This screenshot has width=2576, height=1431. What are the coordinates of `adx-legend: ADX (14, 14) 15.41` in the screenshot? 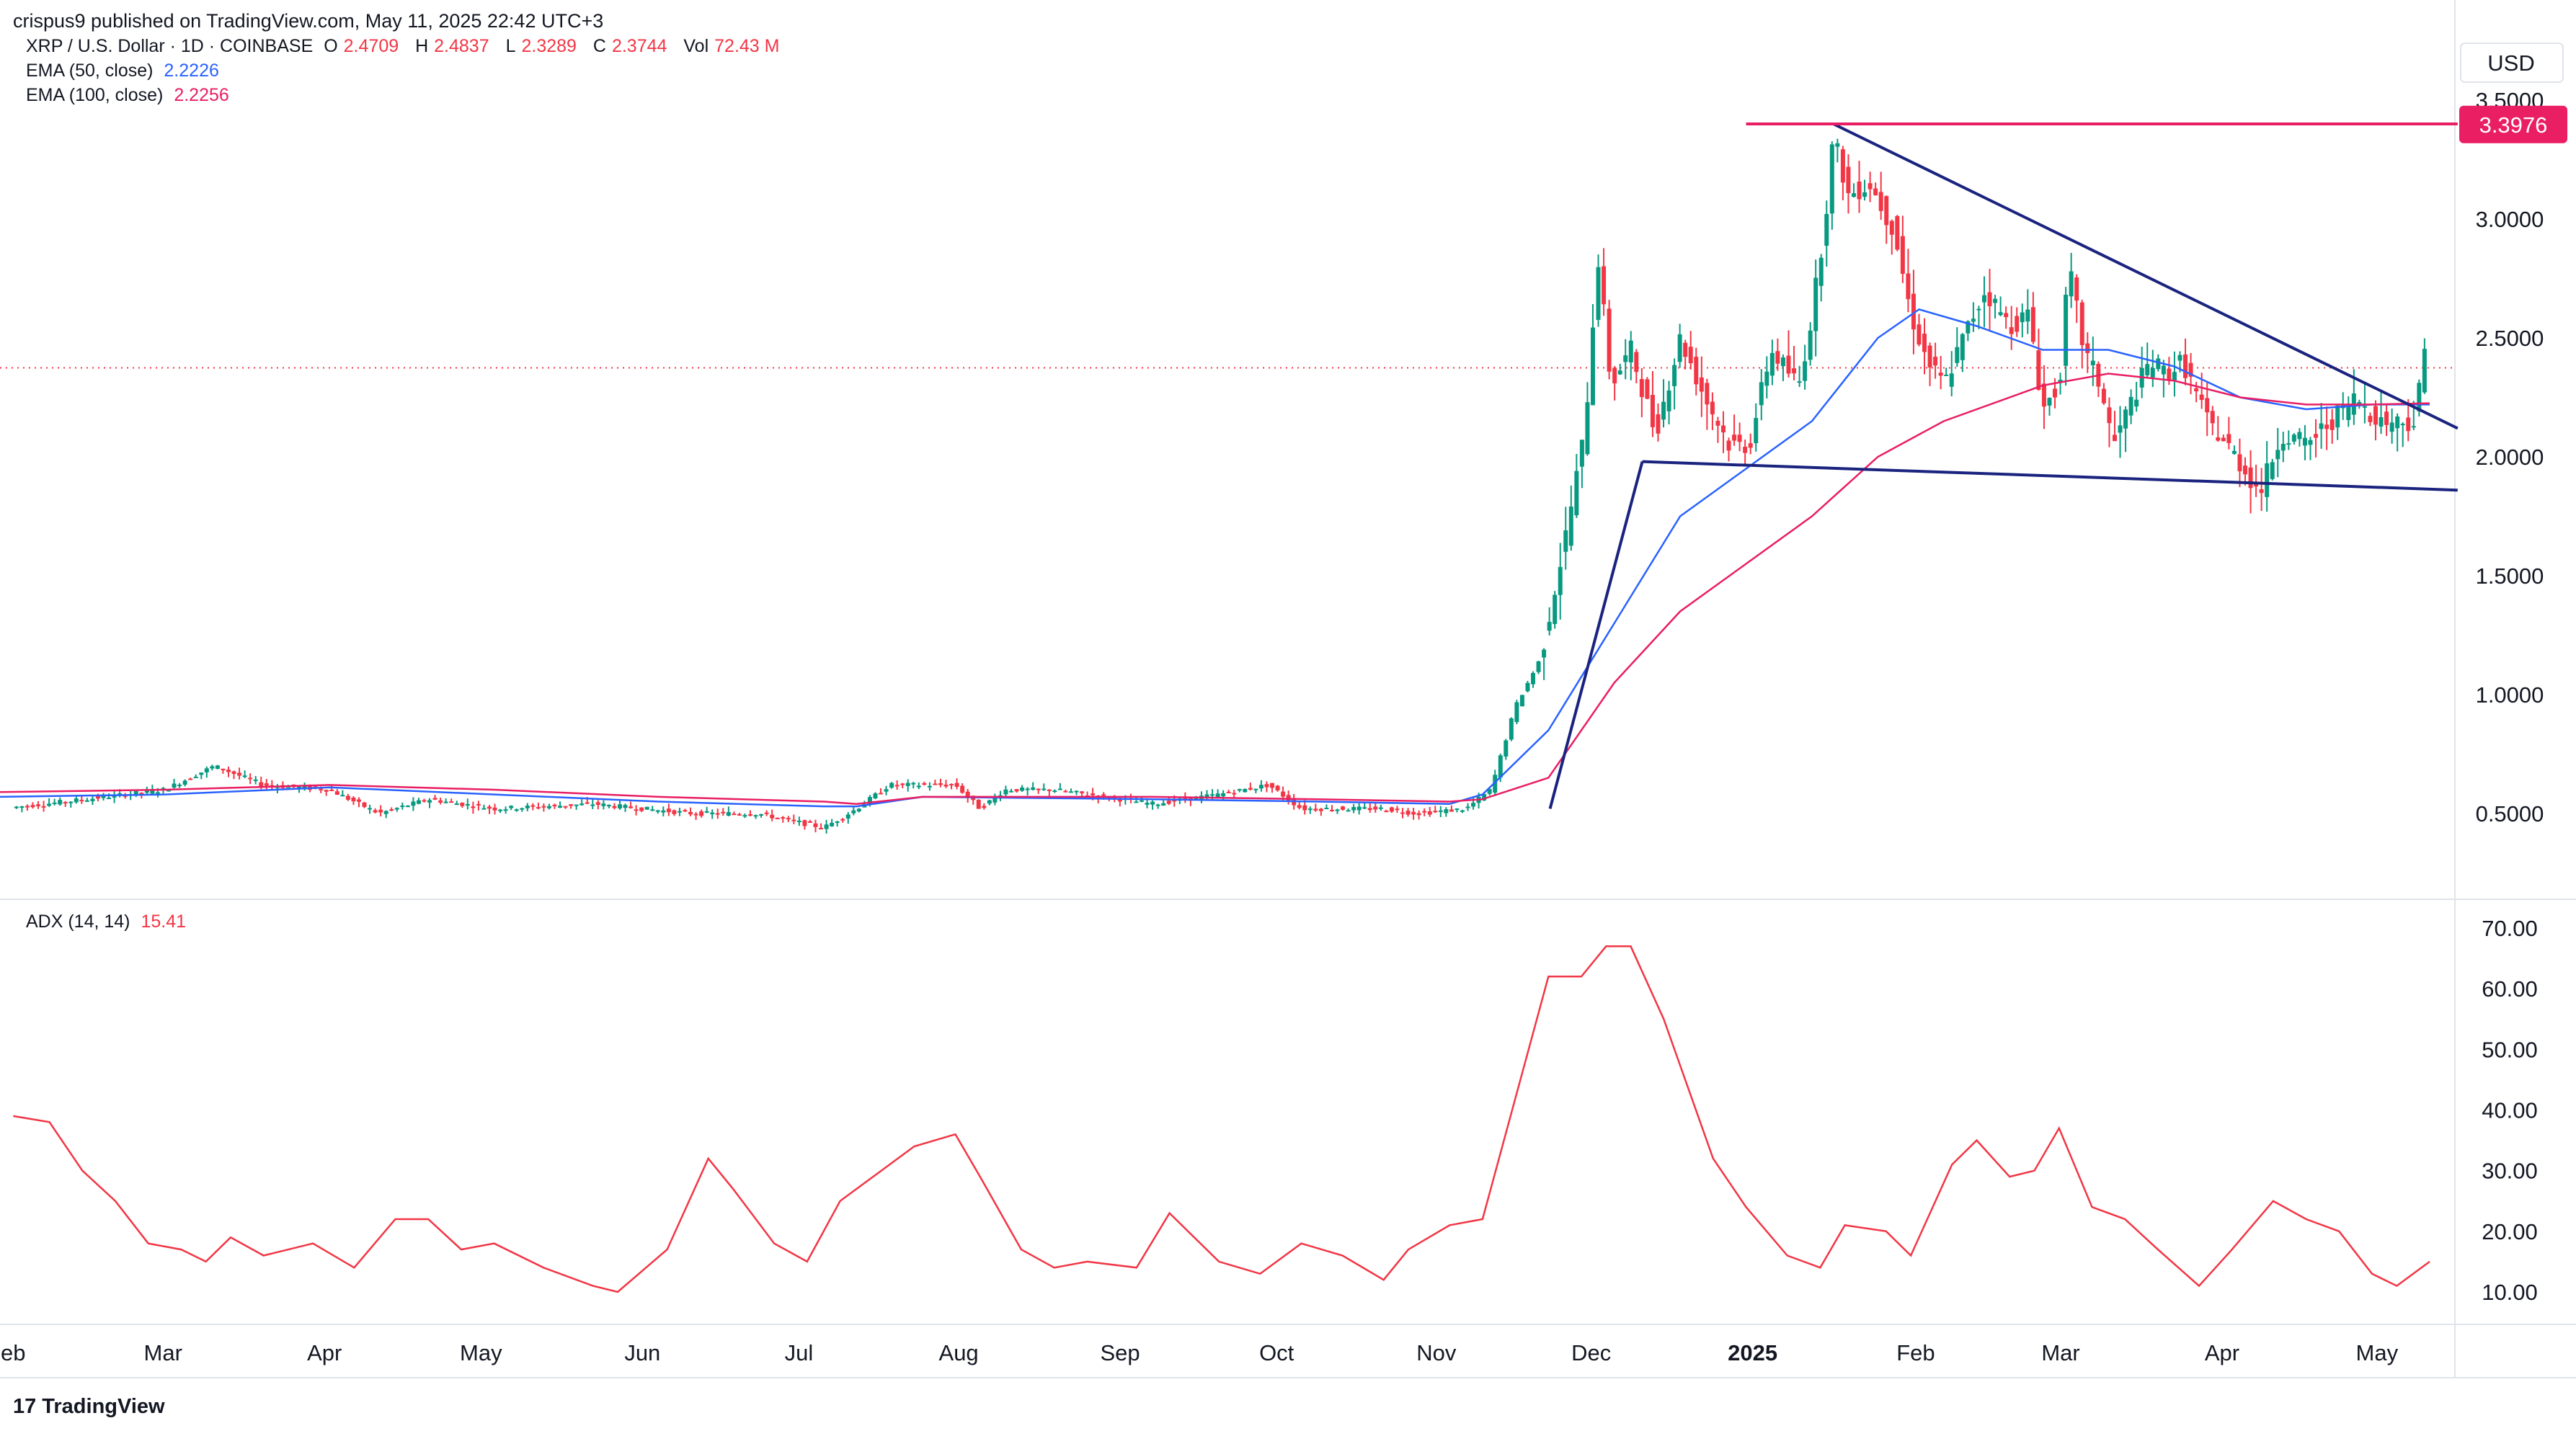 It's located at (109, 922).